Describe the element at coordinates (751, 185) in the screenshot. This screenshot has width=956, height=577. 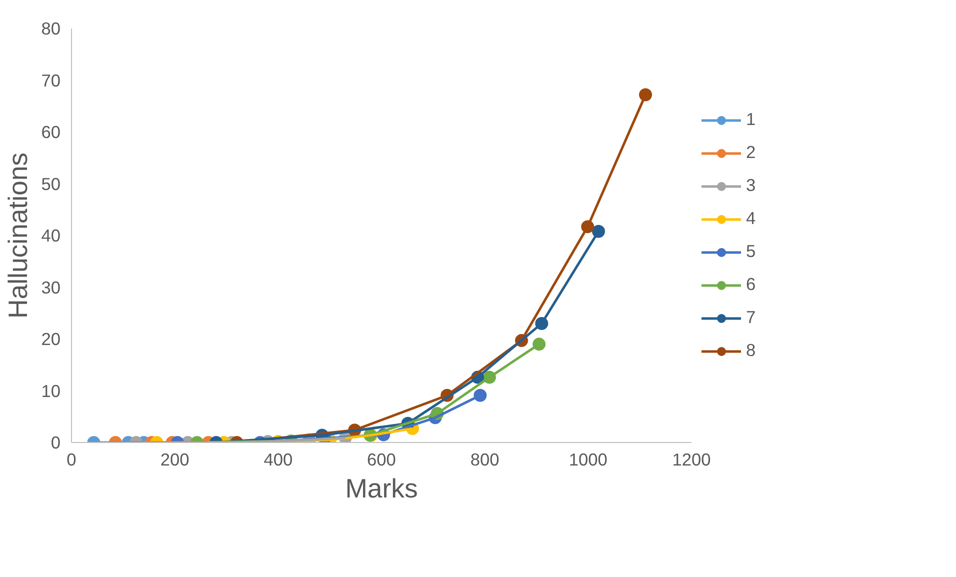
I see `legend-label: 3` at that location.